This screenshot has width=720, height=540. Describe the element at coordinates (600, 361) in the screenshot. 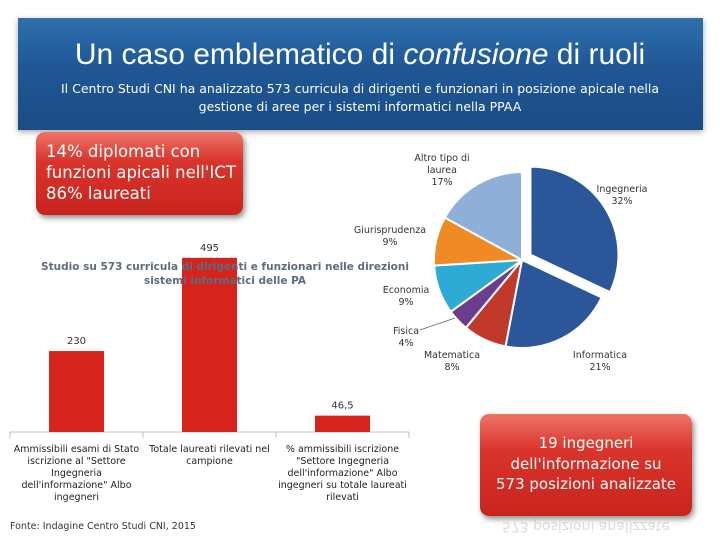

I see `pie-label: Informatica 21%` at that location.